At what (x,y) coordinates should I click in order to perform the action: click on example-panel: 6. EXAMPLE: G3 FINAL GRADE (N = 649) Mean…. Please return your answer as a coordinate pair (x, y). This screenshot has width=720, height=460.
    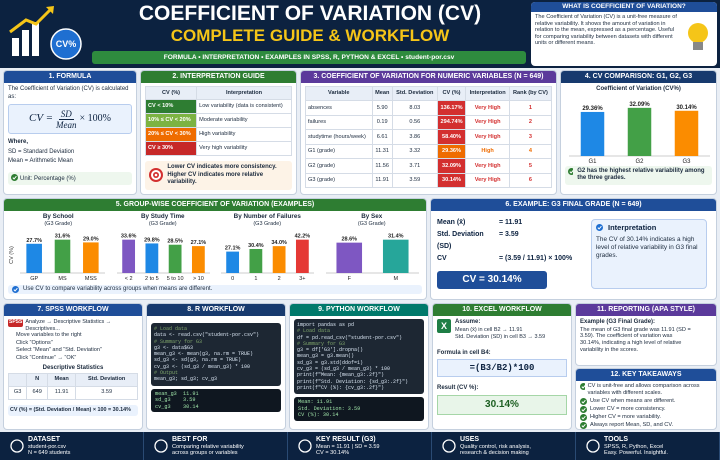
    Looking at the image, I should click on (573, 249).